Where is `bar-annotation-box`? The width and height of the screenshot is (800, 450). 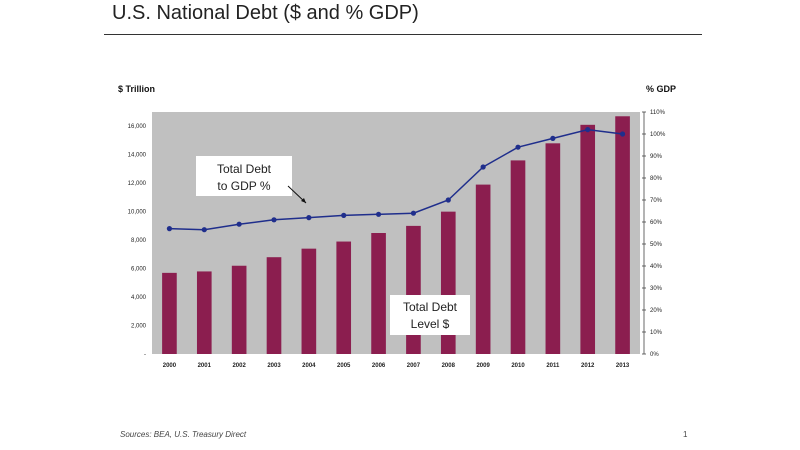 bar-annotation-box is located at coordinates (430, 315).